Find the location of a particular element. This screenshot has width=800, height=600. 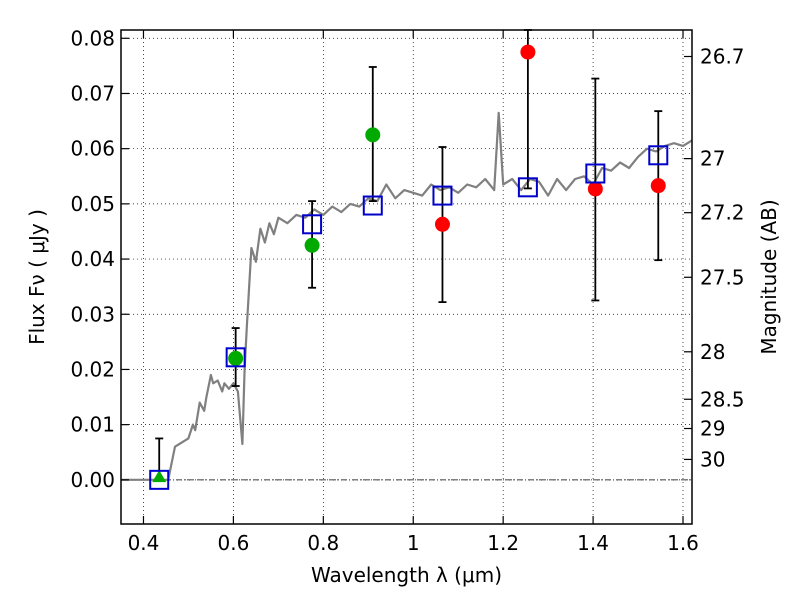

y-tick-label: 0.03 is located at coordinates (92, 314).